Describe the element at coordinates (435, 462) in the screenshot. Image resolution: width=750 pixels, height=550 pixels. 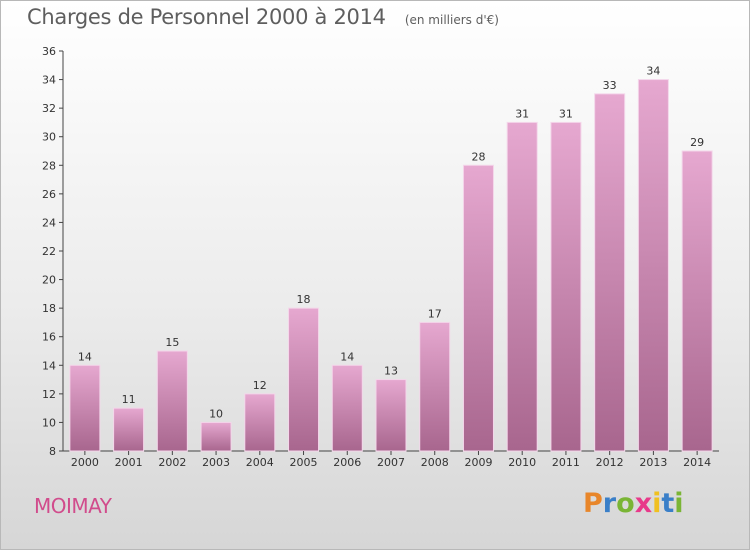
I see `x-tick-label-2008: 2008` at that location.